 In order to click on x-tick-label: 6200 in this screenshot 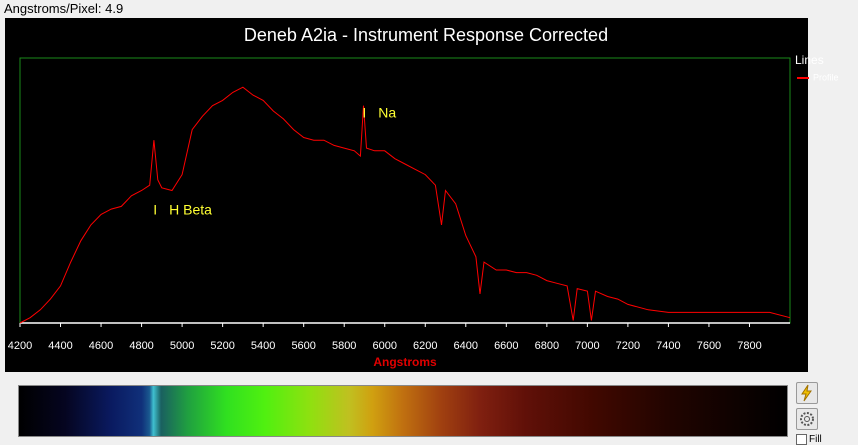, I will do `click(425, 346)`.